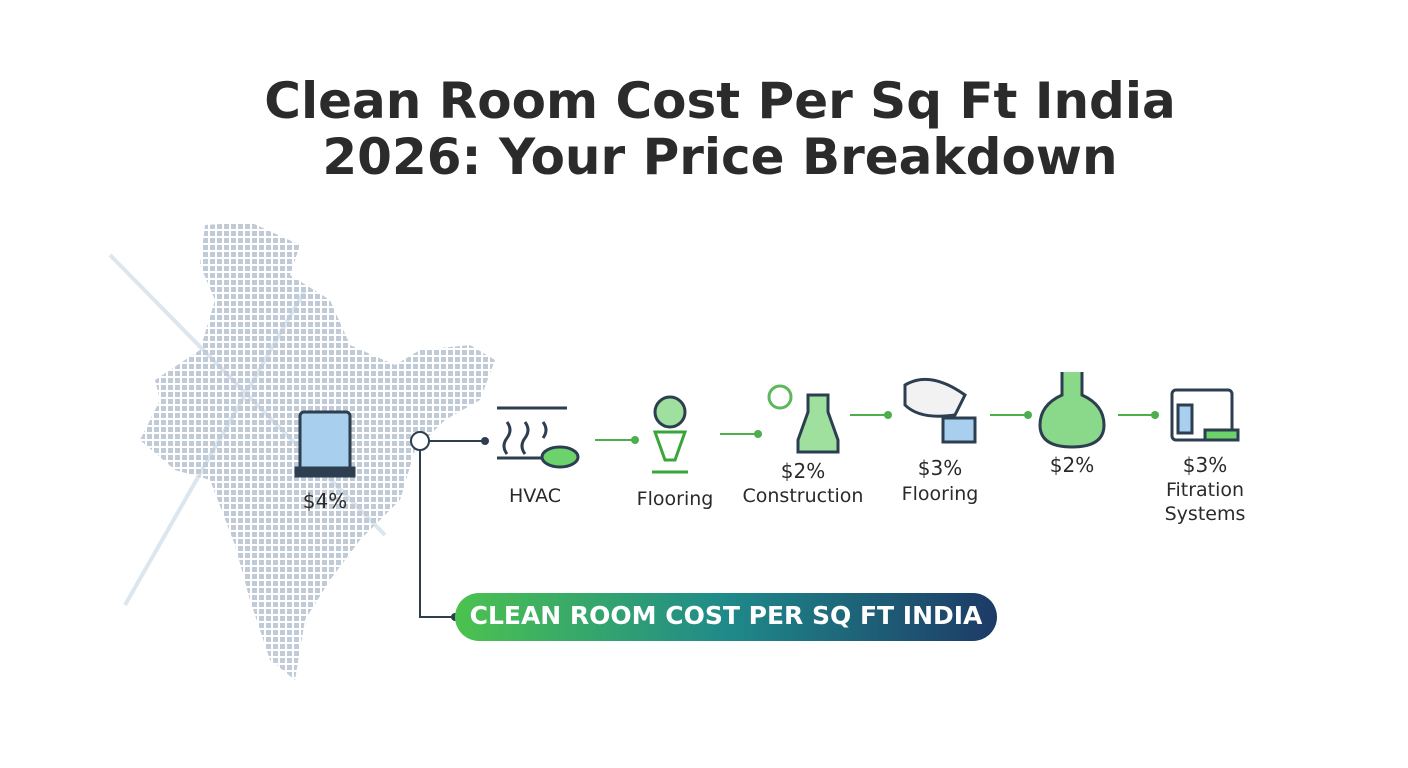  What do you see at coordinates (803, 496) in the screenshot?
I see `node-label: Construction` at bounding box center [803, 496].